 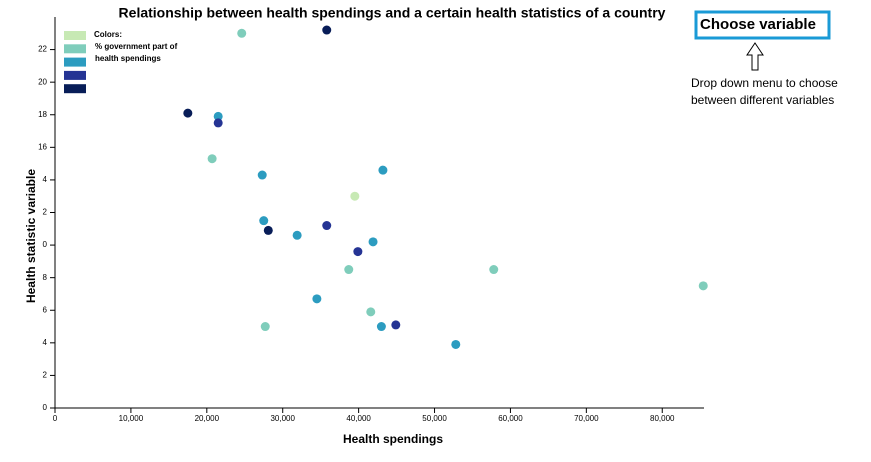 I want to click on hint-text: Drop down menu to choose, so click(x=764, y=83).